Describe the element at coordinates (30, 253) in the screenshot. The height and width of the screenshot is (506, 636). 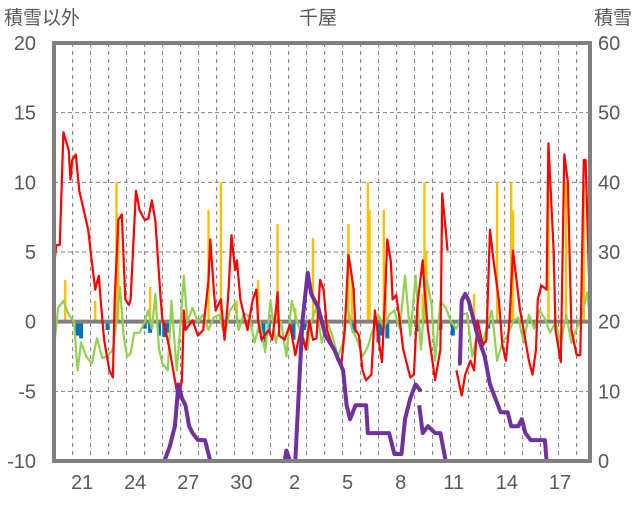
I see `left-tick-label: 5` at that location.